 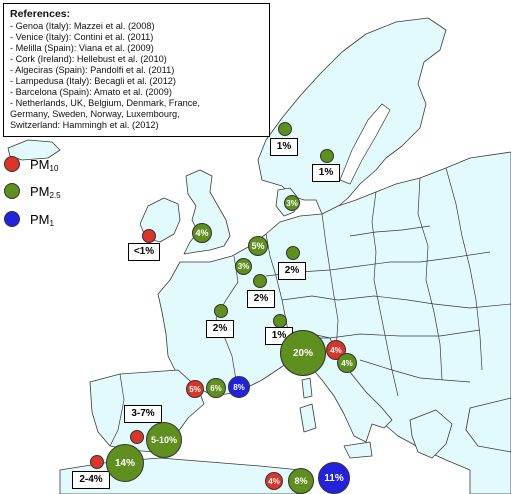 I want to click on label-germany: 2%, so click(x=292, y=271).